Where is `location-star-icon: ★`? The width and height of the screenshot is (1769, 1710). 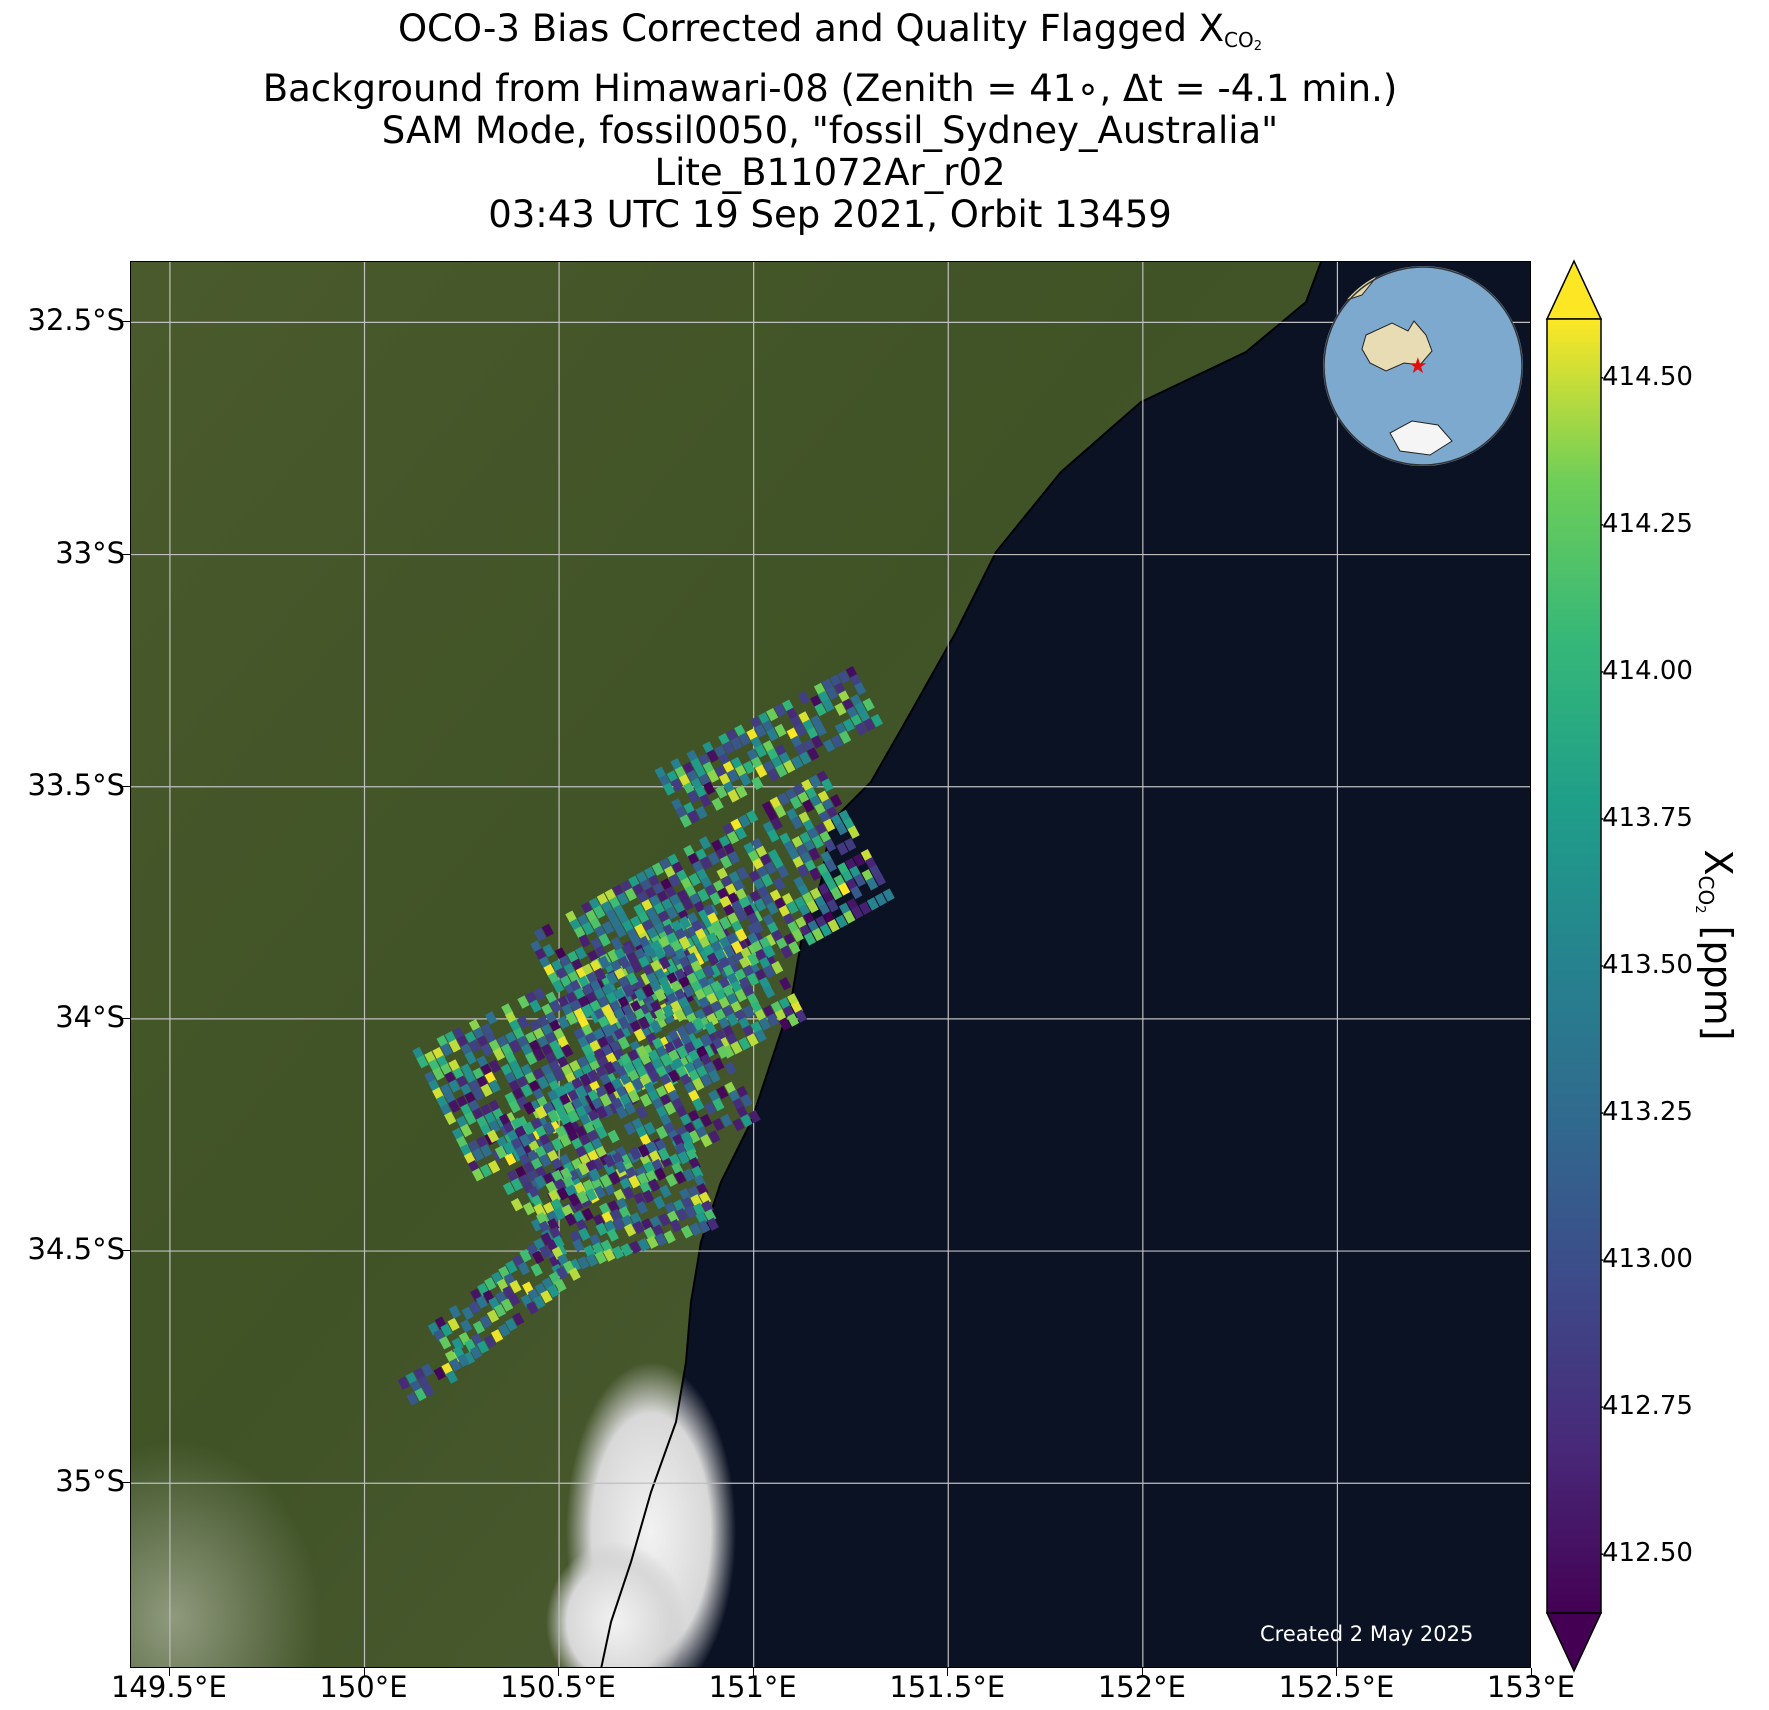 location-star-icon: ★ is located at coordinates (1418, 366).